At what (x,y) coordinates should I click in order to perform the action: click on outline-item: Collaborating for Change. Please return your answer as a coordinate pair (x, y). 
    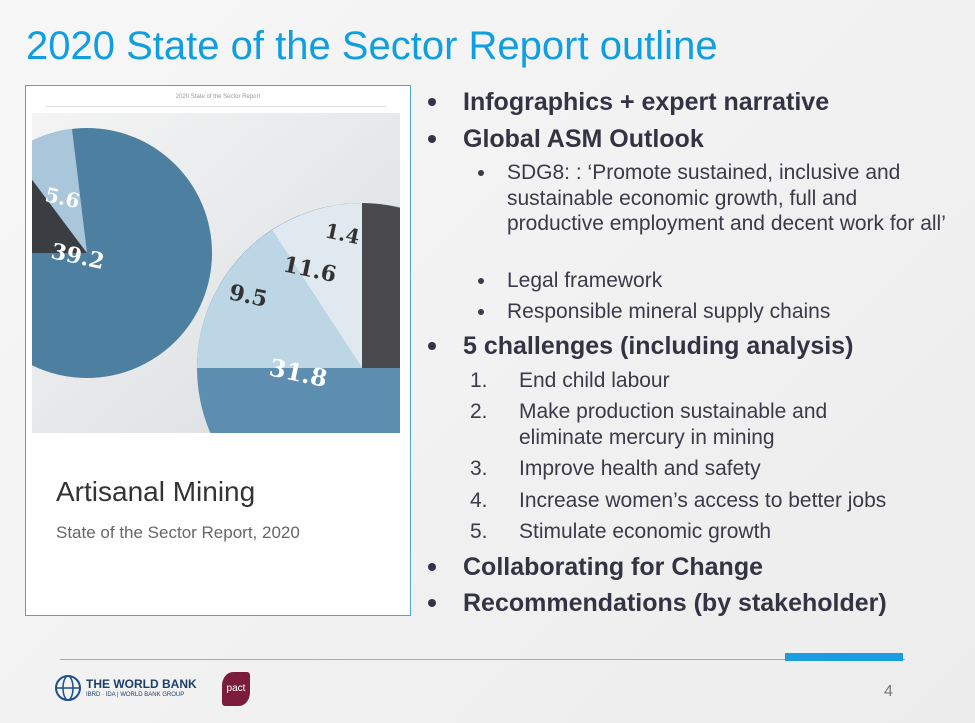
    Looking at the image, I should click on (613, 567).